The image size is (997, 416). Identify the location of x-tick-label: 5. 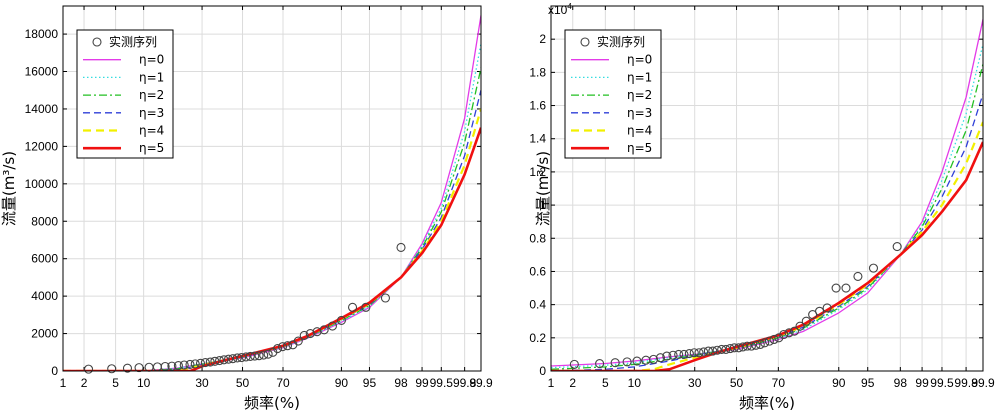
(115, 383).